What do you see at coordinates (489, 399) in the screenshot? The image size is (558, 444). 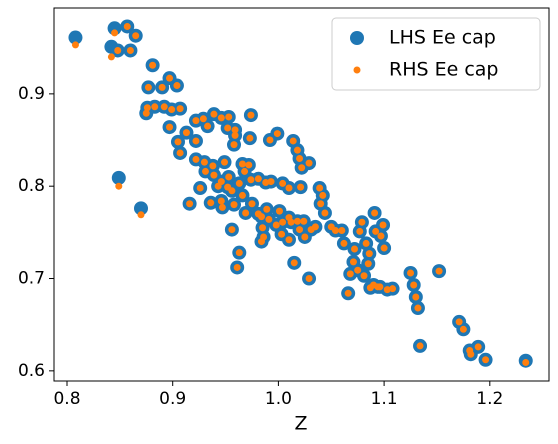 I see `x-tick-label: 1.2` at bounding box center [489, 399].